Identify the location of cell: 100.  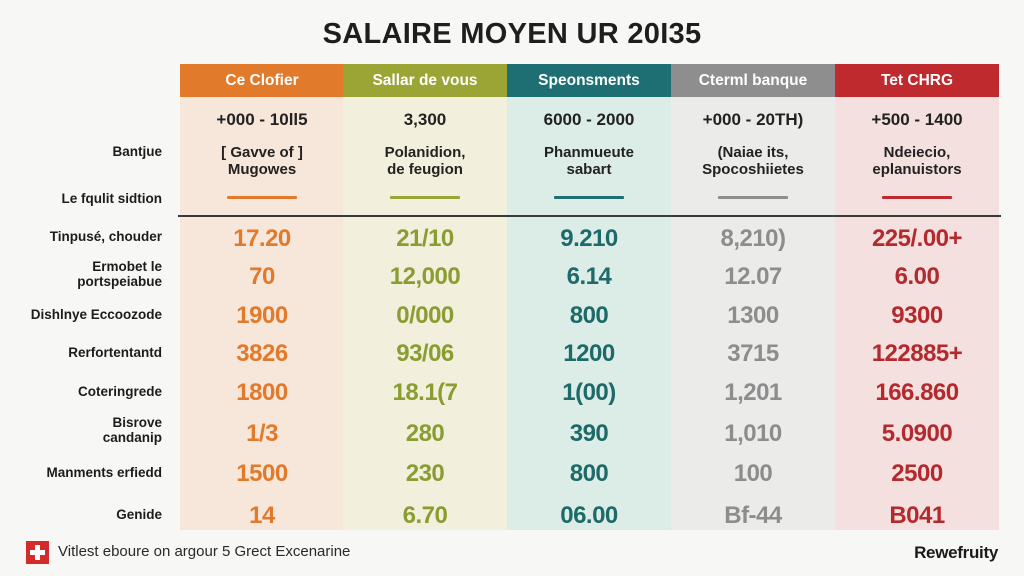
(753, 473).